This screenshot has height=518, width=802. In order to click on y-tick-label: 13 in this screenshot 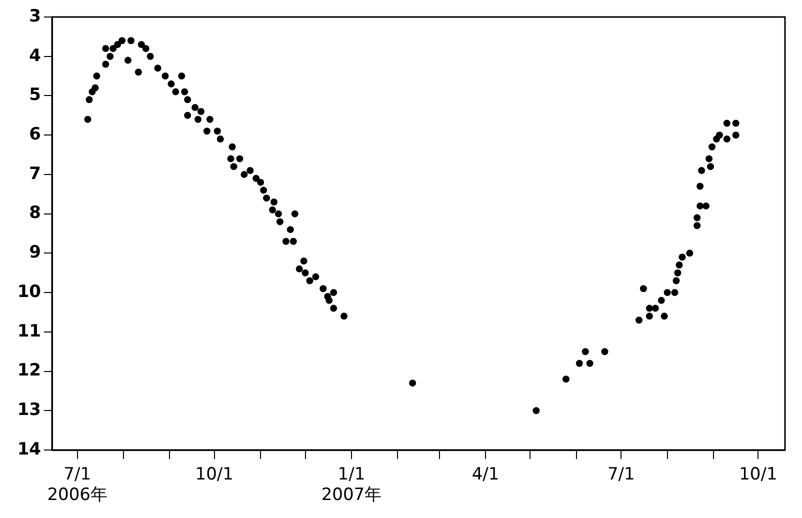, I will do `click(29, 410)`.